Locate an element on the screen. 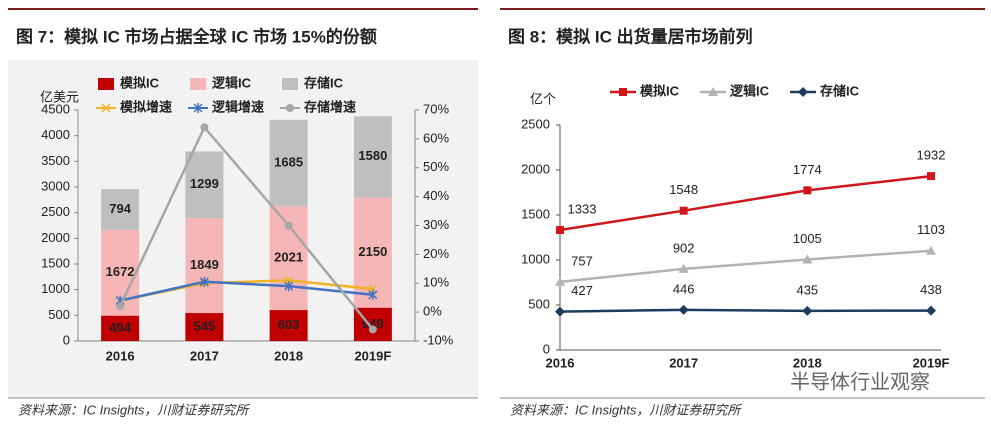 Image resolution: width=991 pixels, height=429 pixels. data-label: 1333 is located at coordinates (582, 208).